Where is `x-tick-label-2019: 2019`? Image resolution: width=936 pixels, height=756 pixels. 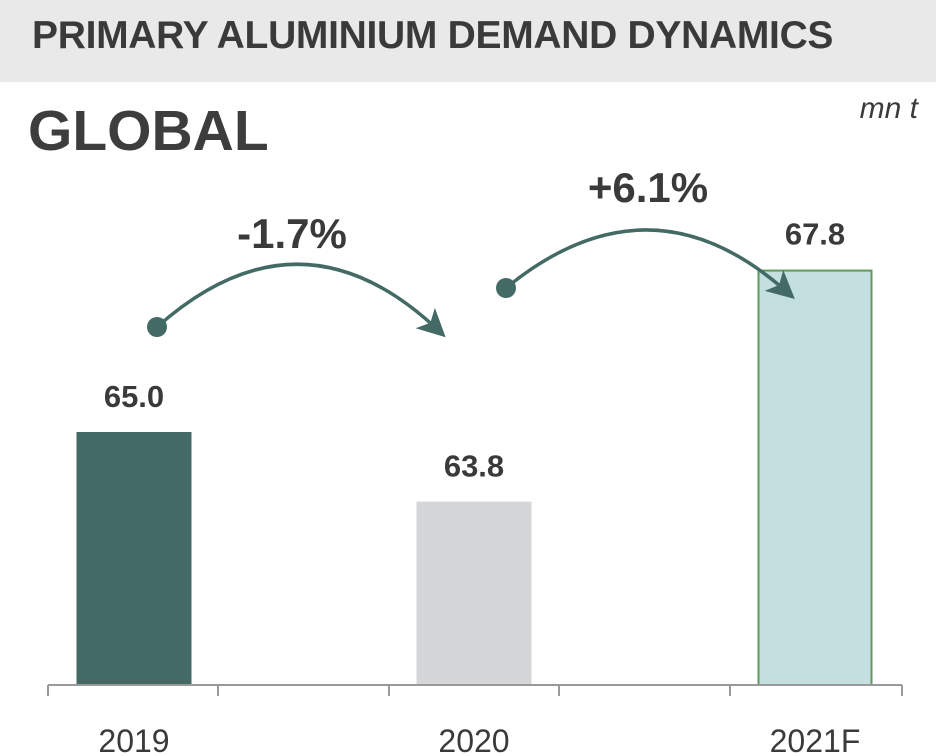 x-tick-label-2019: 2019 is located at coordinates (133, 739).